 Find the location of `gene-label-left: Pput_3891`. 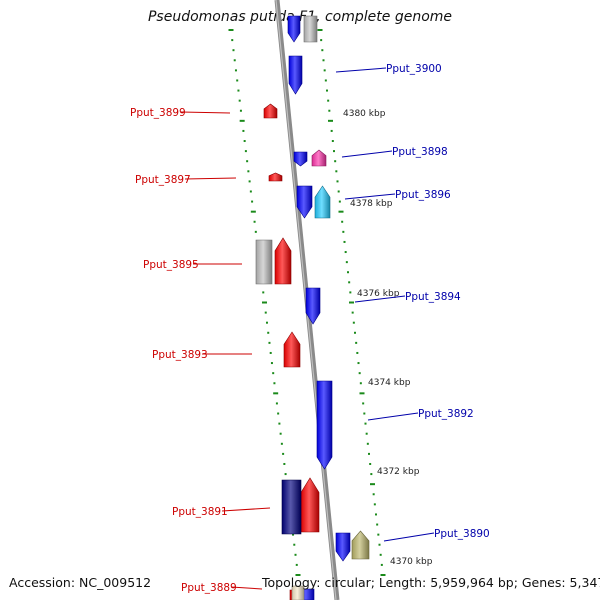

gene-label-left: Pput_3891 is located at coordinates (200, 512).